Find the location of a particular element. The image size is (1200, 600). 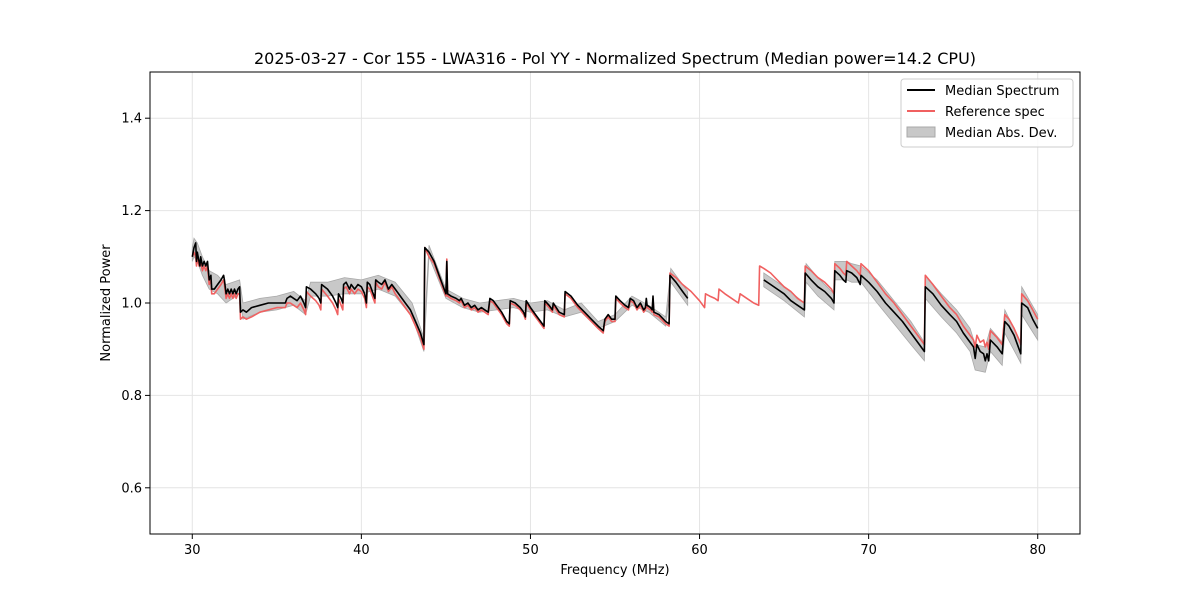

reference-spec-line is located at coordinates (615, 298).